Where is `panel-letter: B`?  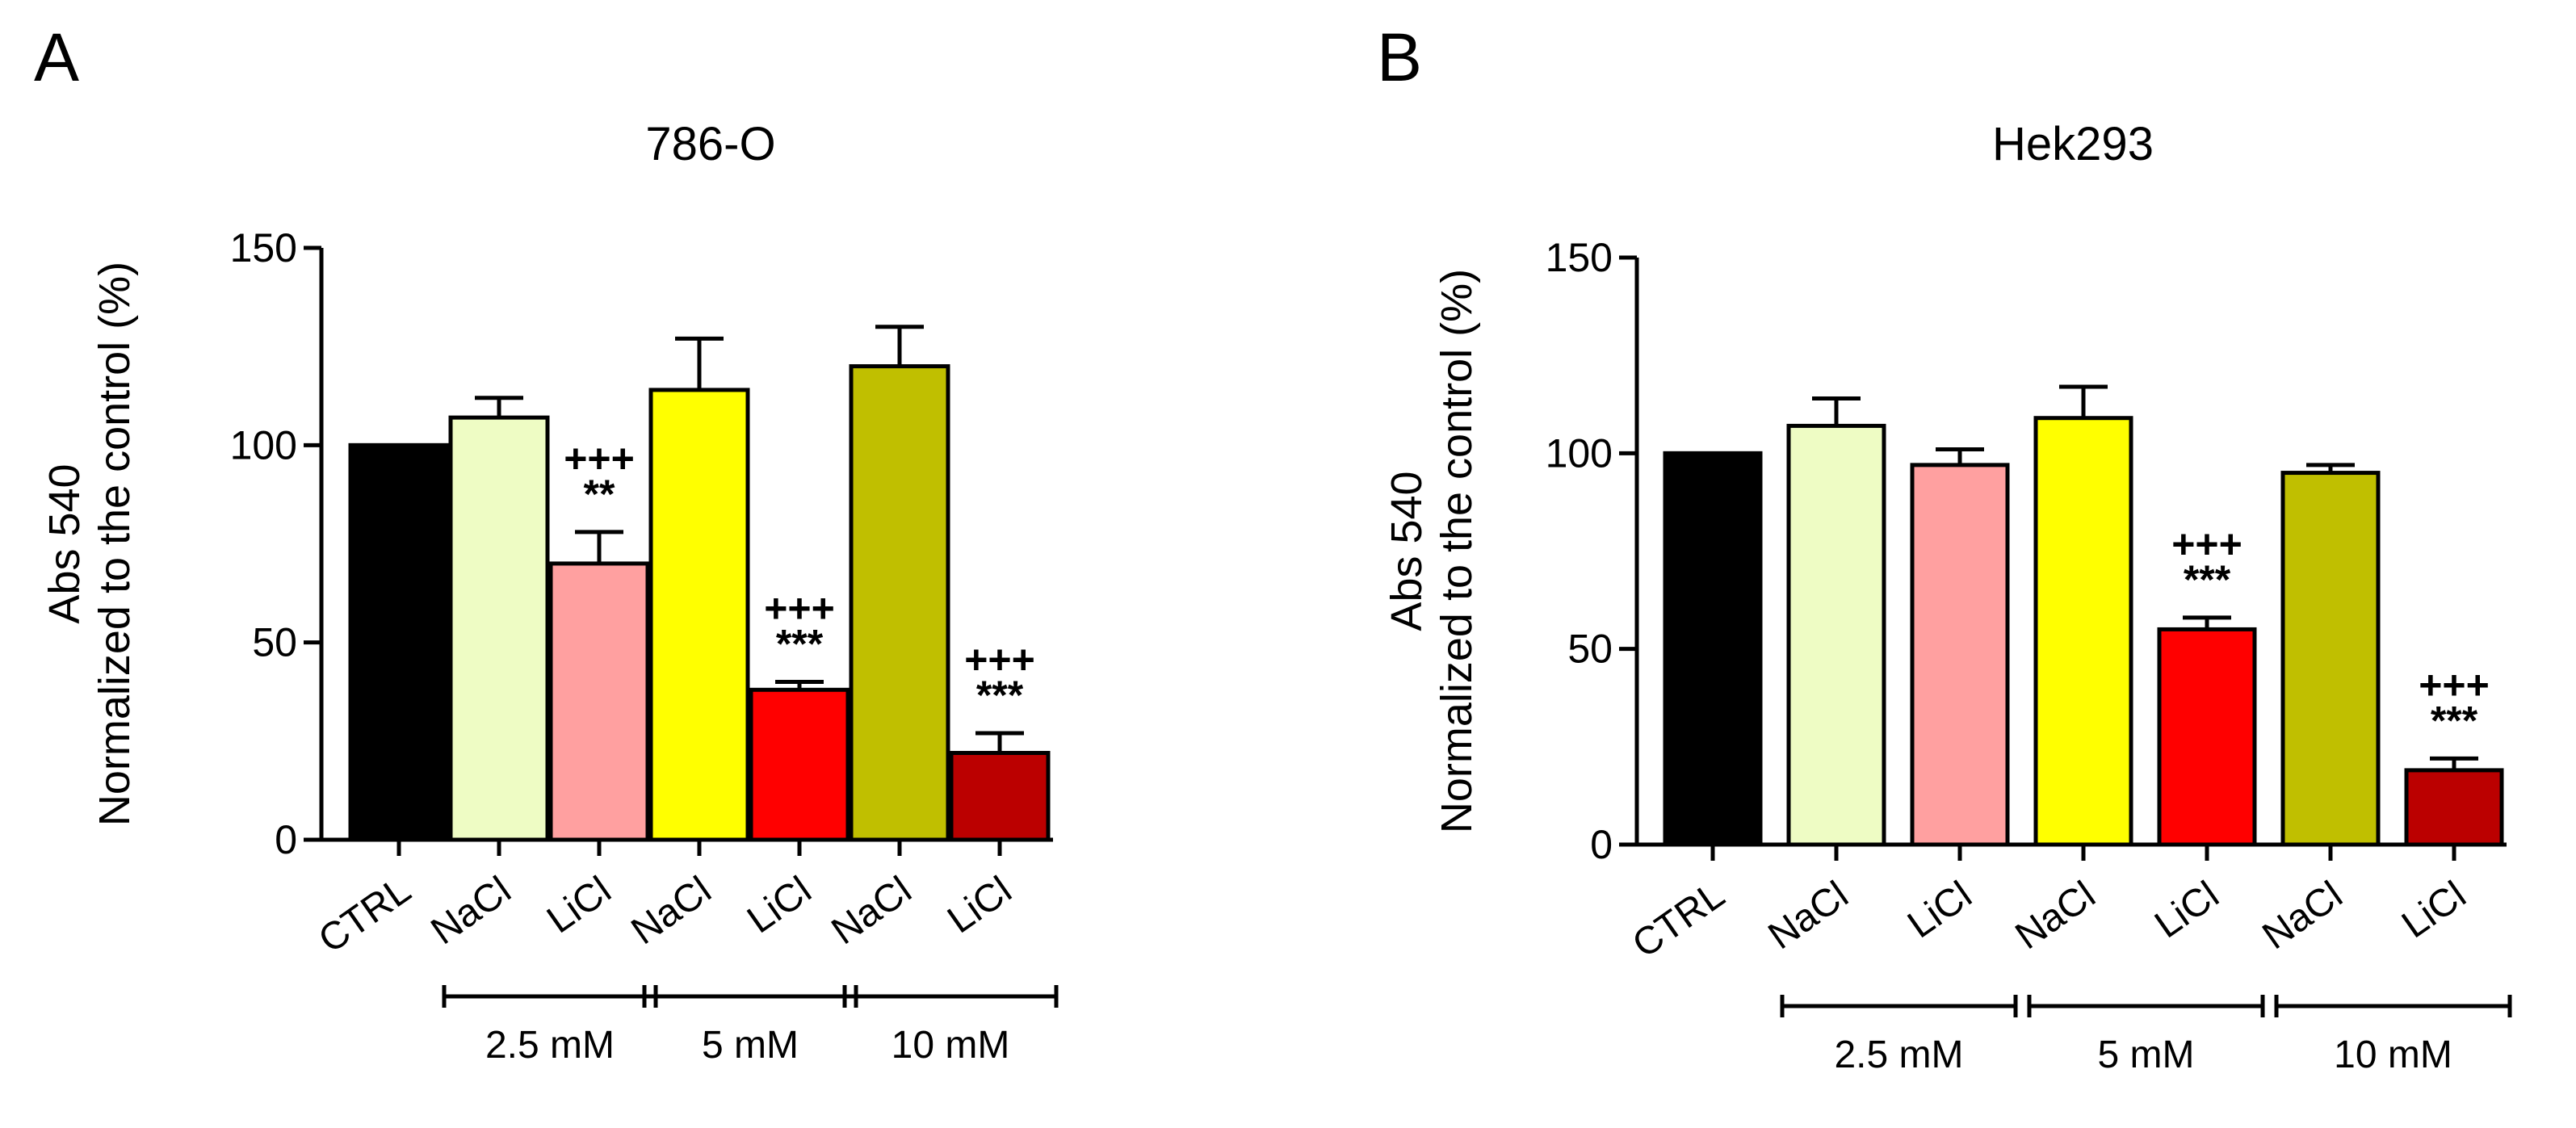 panel-letter: B is located at coordinates (1399, 57).